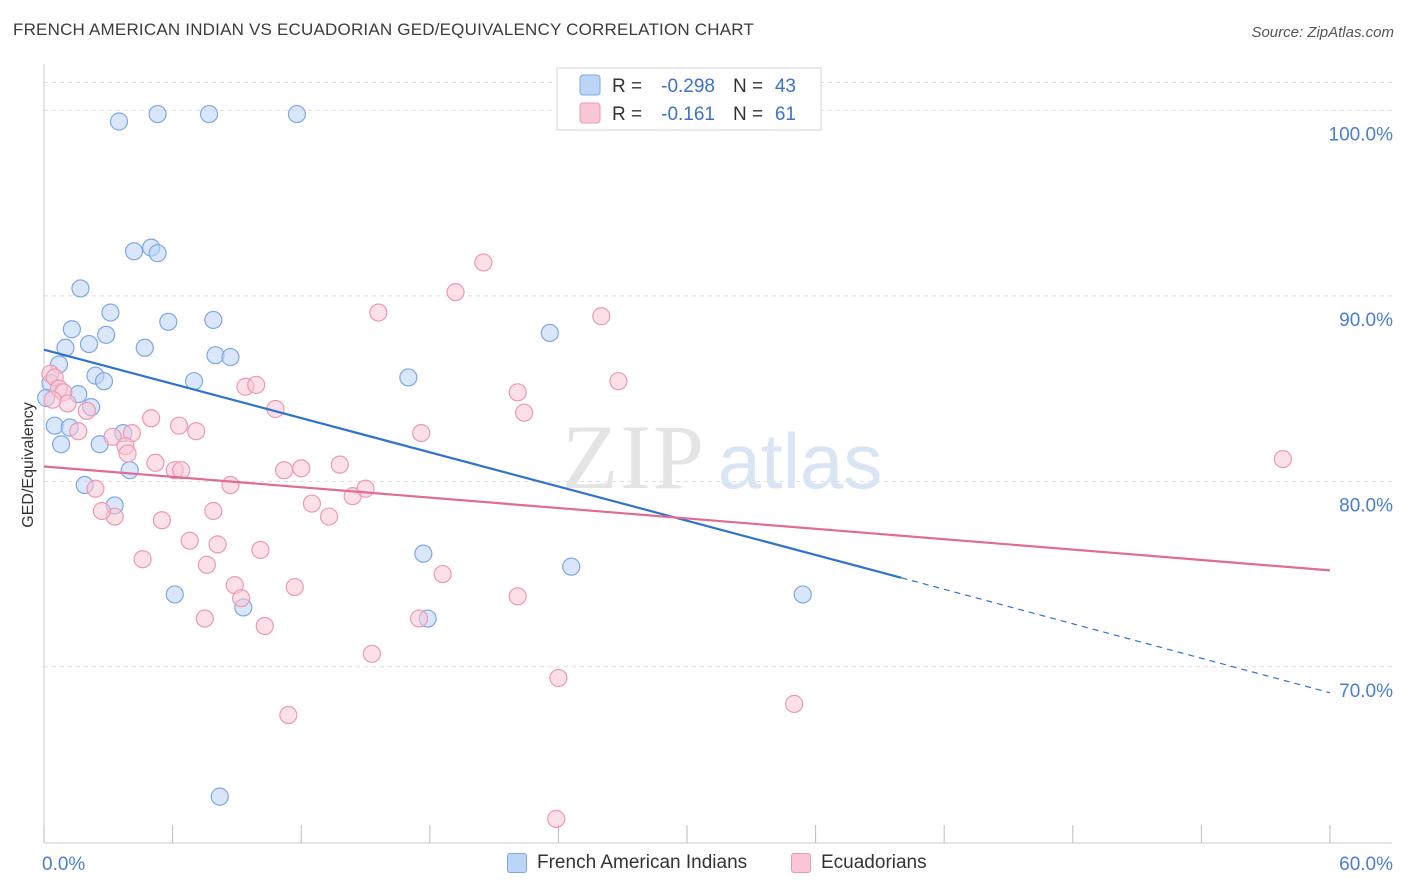  What do you see at coordinates (642, 862) in the screenshot?
I see `legend-label-french-american-indians: French American Indians` at bounding box center [642, 862].